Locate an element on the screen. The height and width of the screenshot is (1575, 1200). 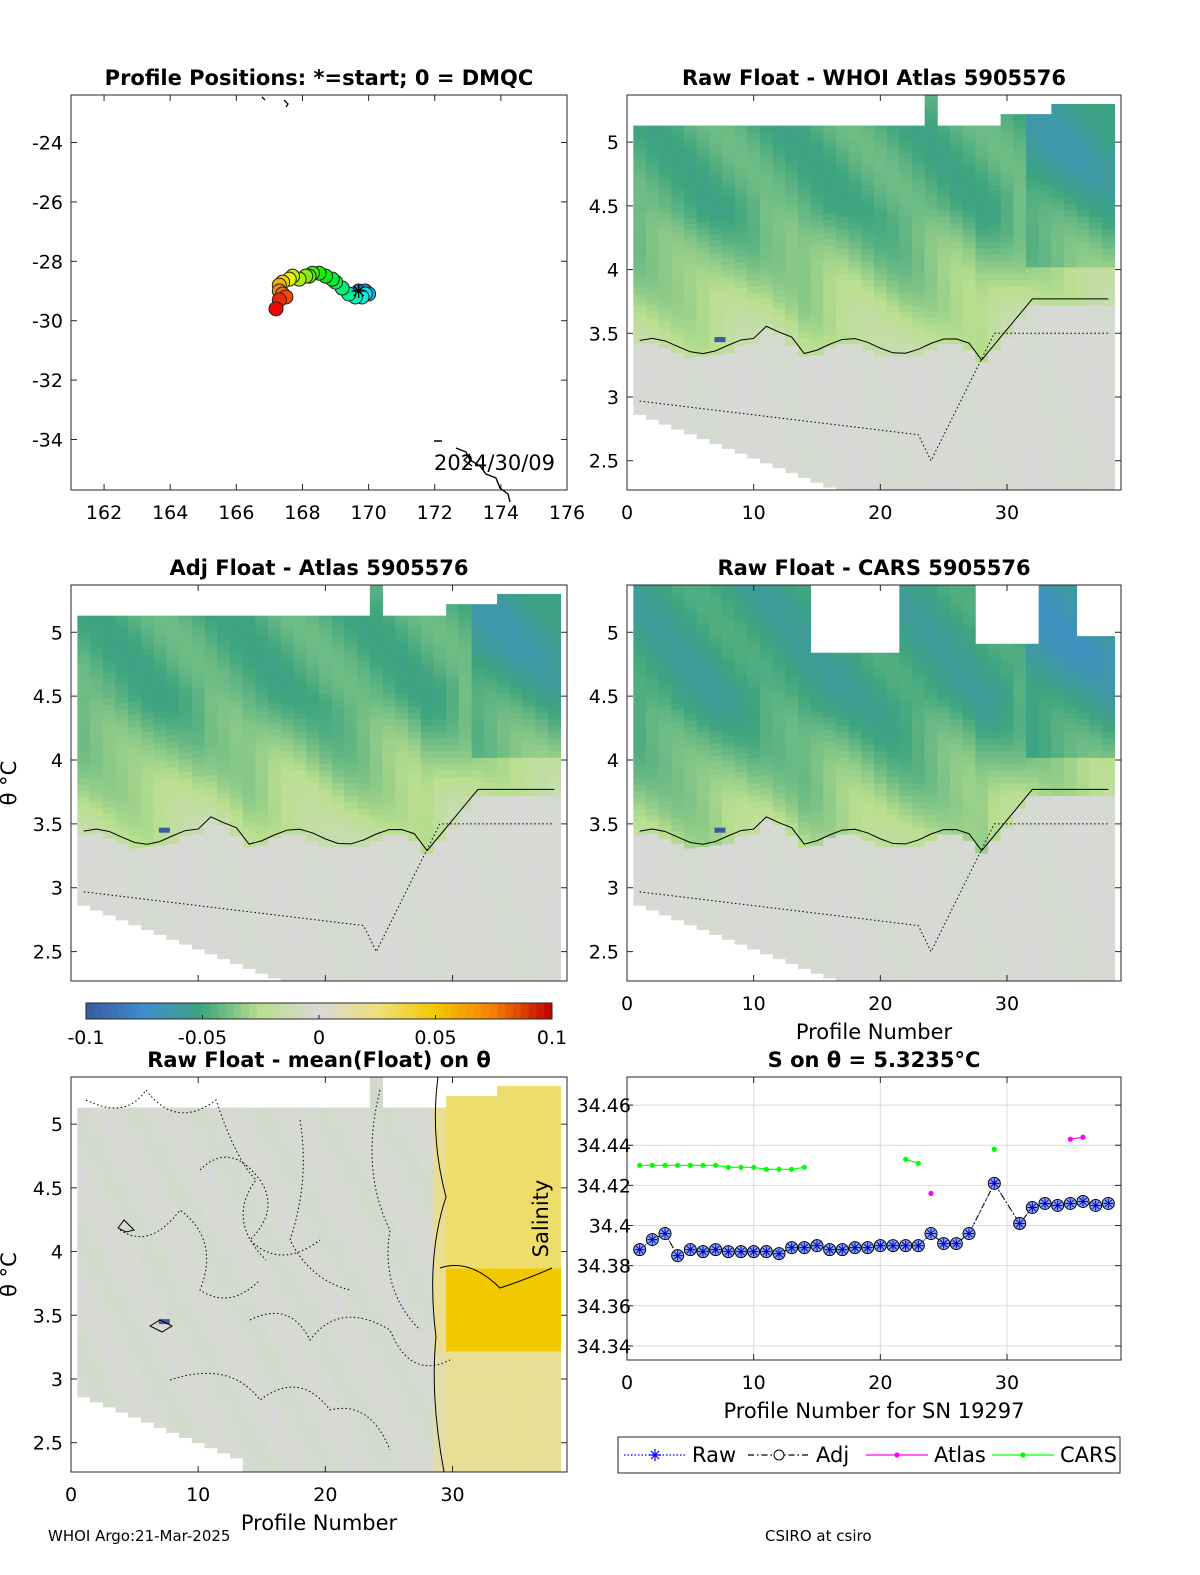
map-ytick-label: -30 is located at coordinates (47, 322).